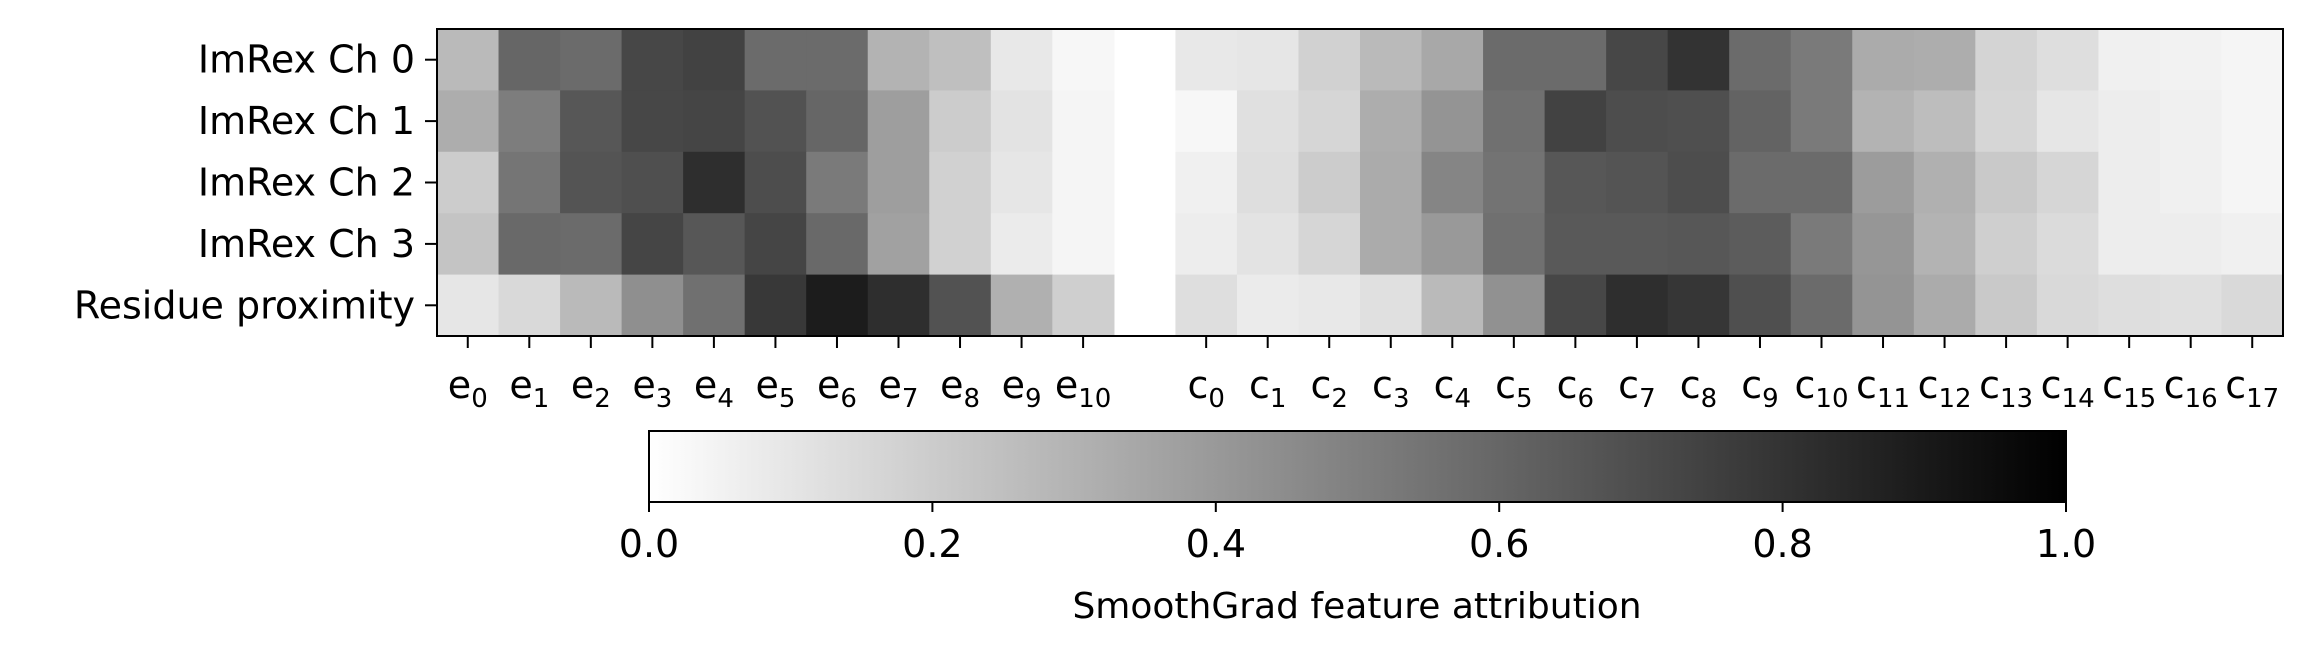  What do you see at coordinates (714, 388) in the screenshot?
I see `x-tick-label: e4` at bounding box center [714, 388].